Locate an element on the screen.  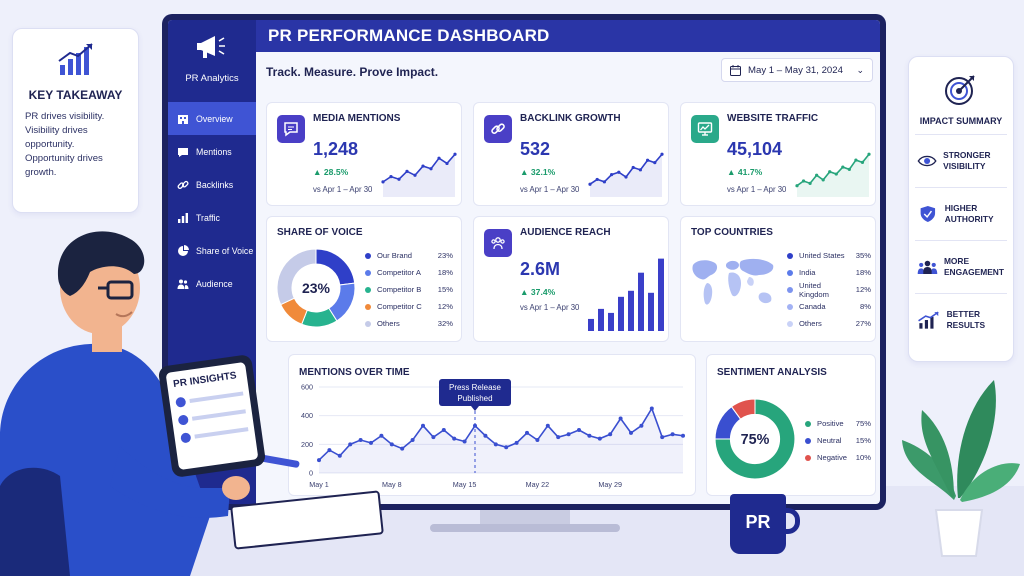
sidebar-item-label: Share of Voice is located at coordinates (225, 250).